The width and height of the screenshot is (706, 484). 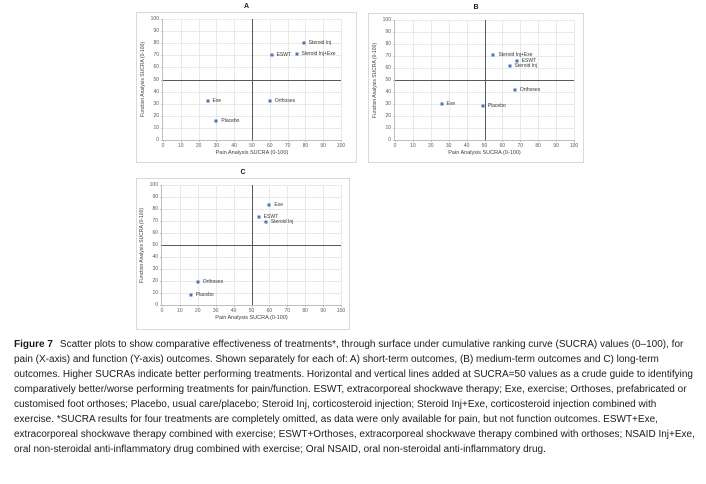 What do you see at coordinates (155, 233) in the screenshot?
I see `y-tick-label: 60` at bounding box center [155, 233].